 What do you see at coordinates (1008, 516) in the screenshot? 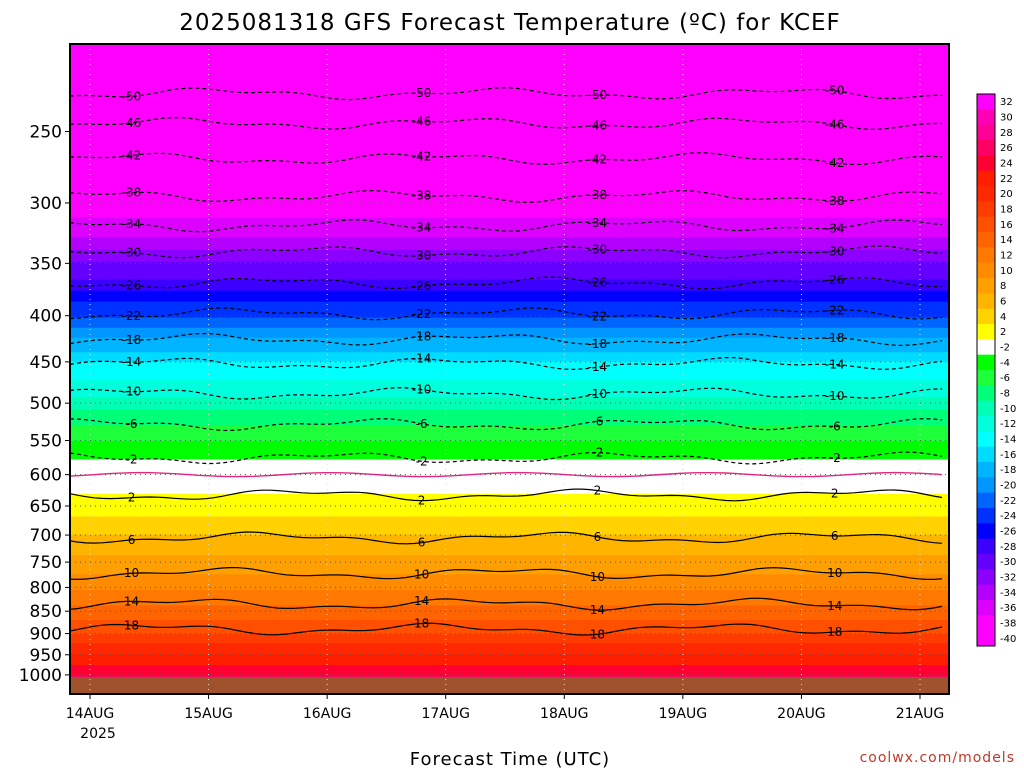
I see `colorbar-label: -24` at bounding box center [1008, 516].